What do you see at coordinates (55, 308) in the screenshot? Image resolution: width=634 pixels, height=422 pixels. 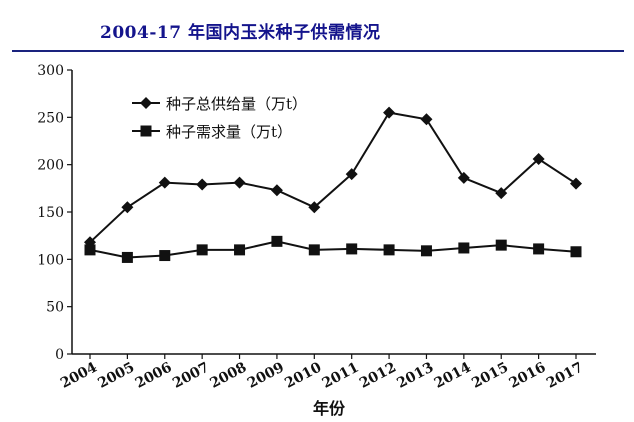 I see `y-tick-label: 50` at bounding box center [55, 308].